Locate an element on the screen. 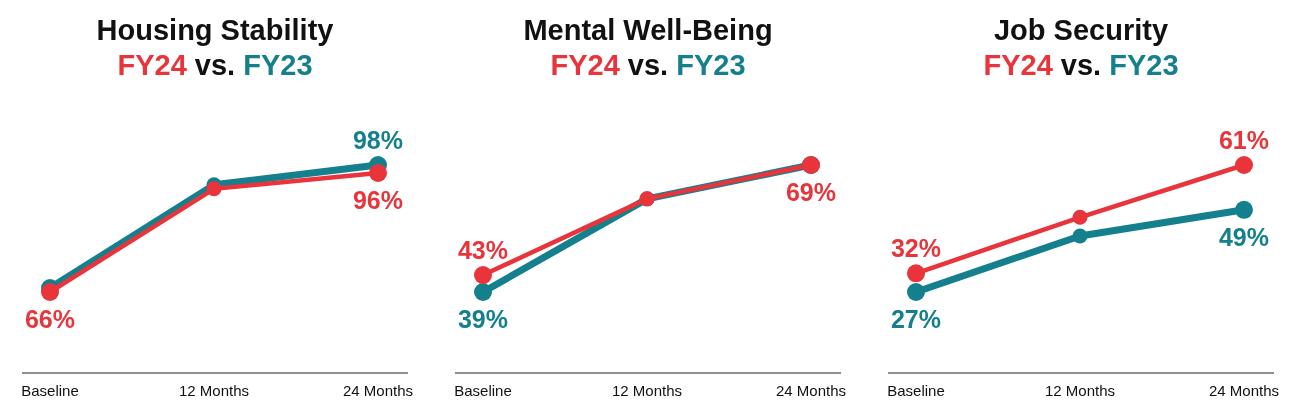  chart-title: Housing Stability is located at coordinates (215, 30).